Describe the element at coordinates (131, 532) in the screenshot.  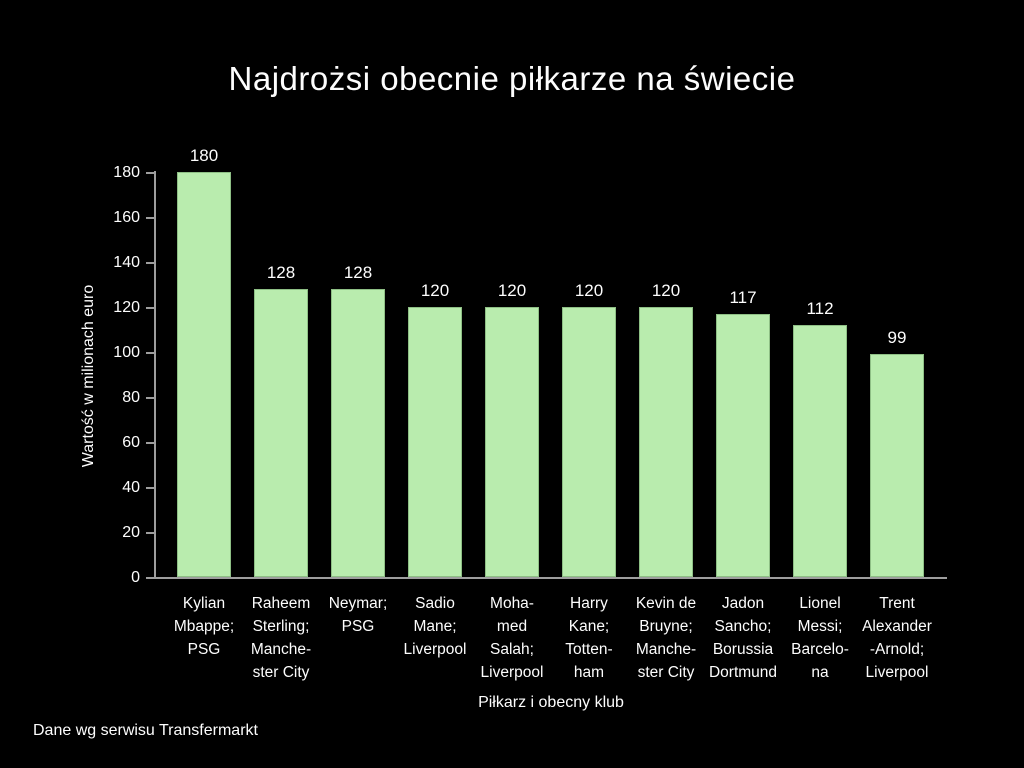
I see `y-tick-label: 20` at that location.